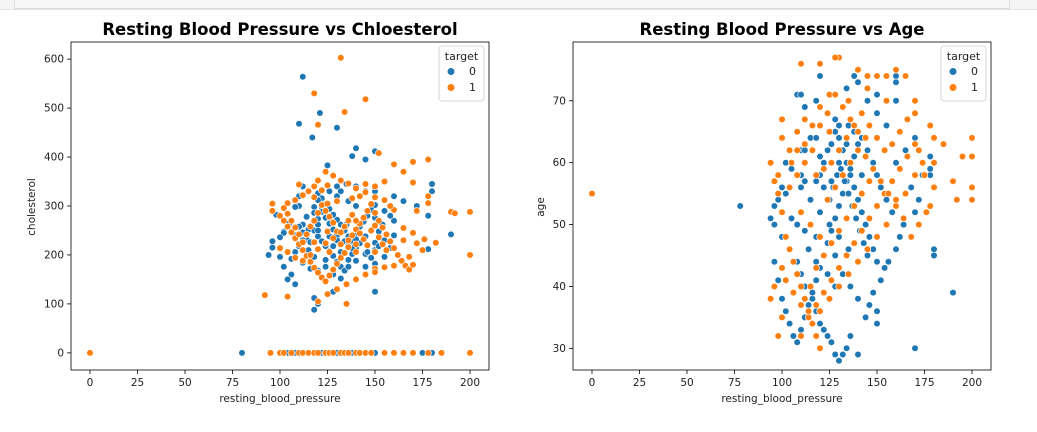 The image size is (1037, 432). What do you see at coordinates (422, 383) in the screenshot?
I see `x-tick-label: 175` at bounding box center [422, 383].